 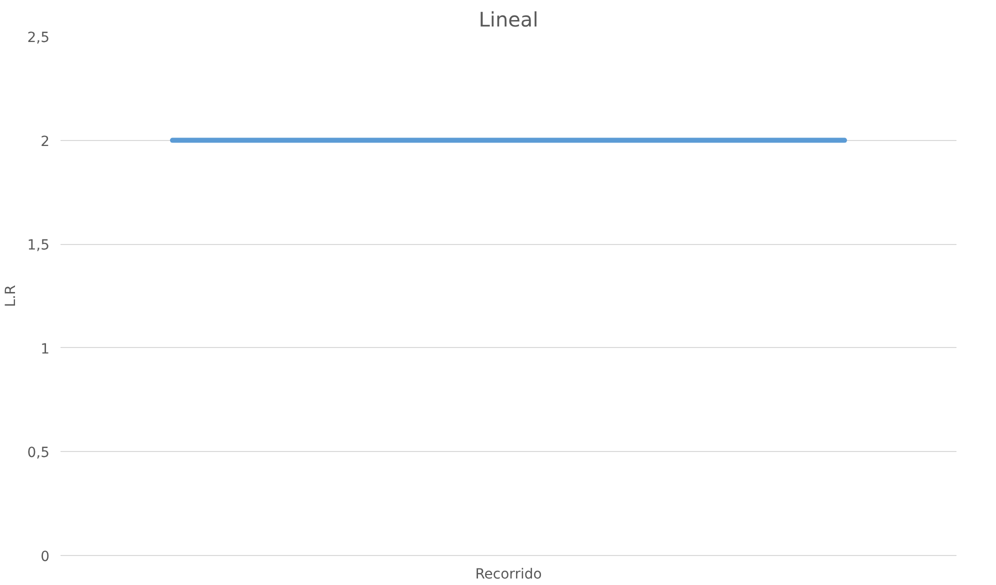 I want to click on x-axis-title: Recorrido, so click(x=508, y=574).